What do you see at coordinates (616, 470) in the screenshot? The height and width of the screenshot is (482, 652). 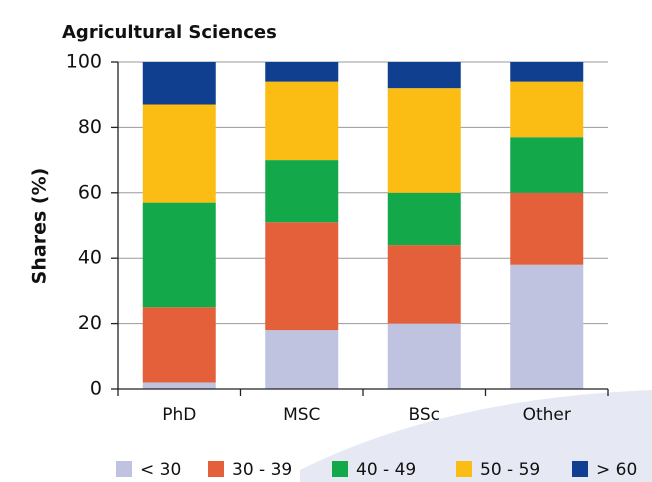 I see `legend-label: > 60` at bounding box center [616, 470].